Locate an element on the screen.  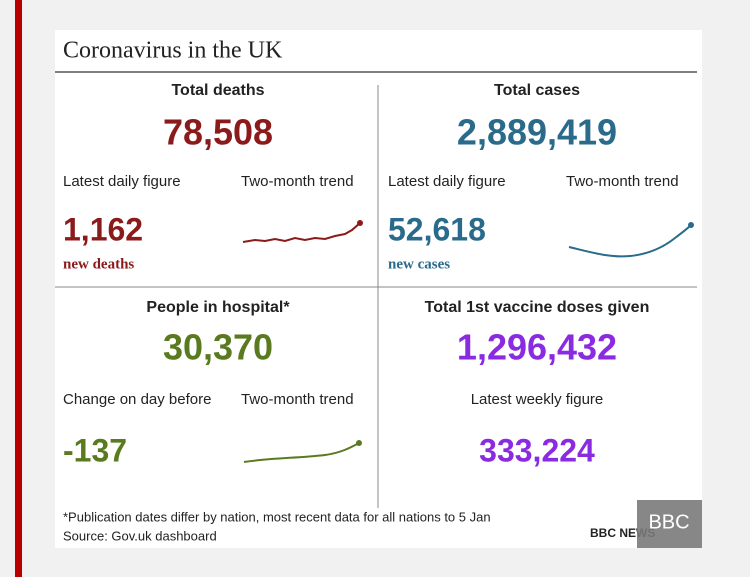
title: Coronavirus in the UK is located at coordinates (173, 51).